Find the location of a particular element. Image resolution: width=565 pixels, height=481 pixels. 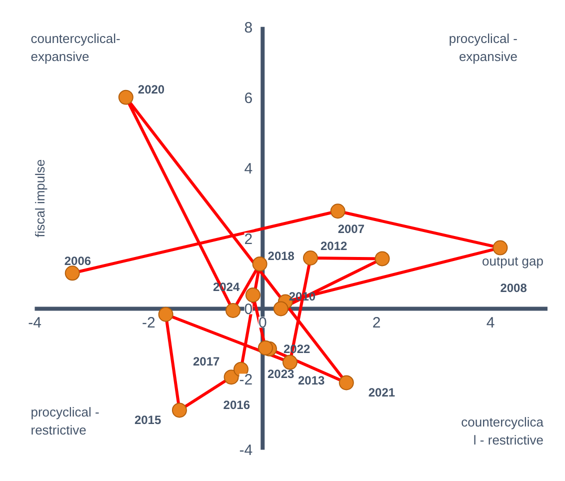

annotation: 2010 is located at coordinates (302, 297).